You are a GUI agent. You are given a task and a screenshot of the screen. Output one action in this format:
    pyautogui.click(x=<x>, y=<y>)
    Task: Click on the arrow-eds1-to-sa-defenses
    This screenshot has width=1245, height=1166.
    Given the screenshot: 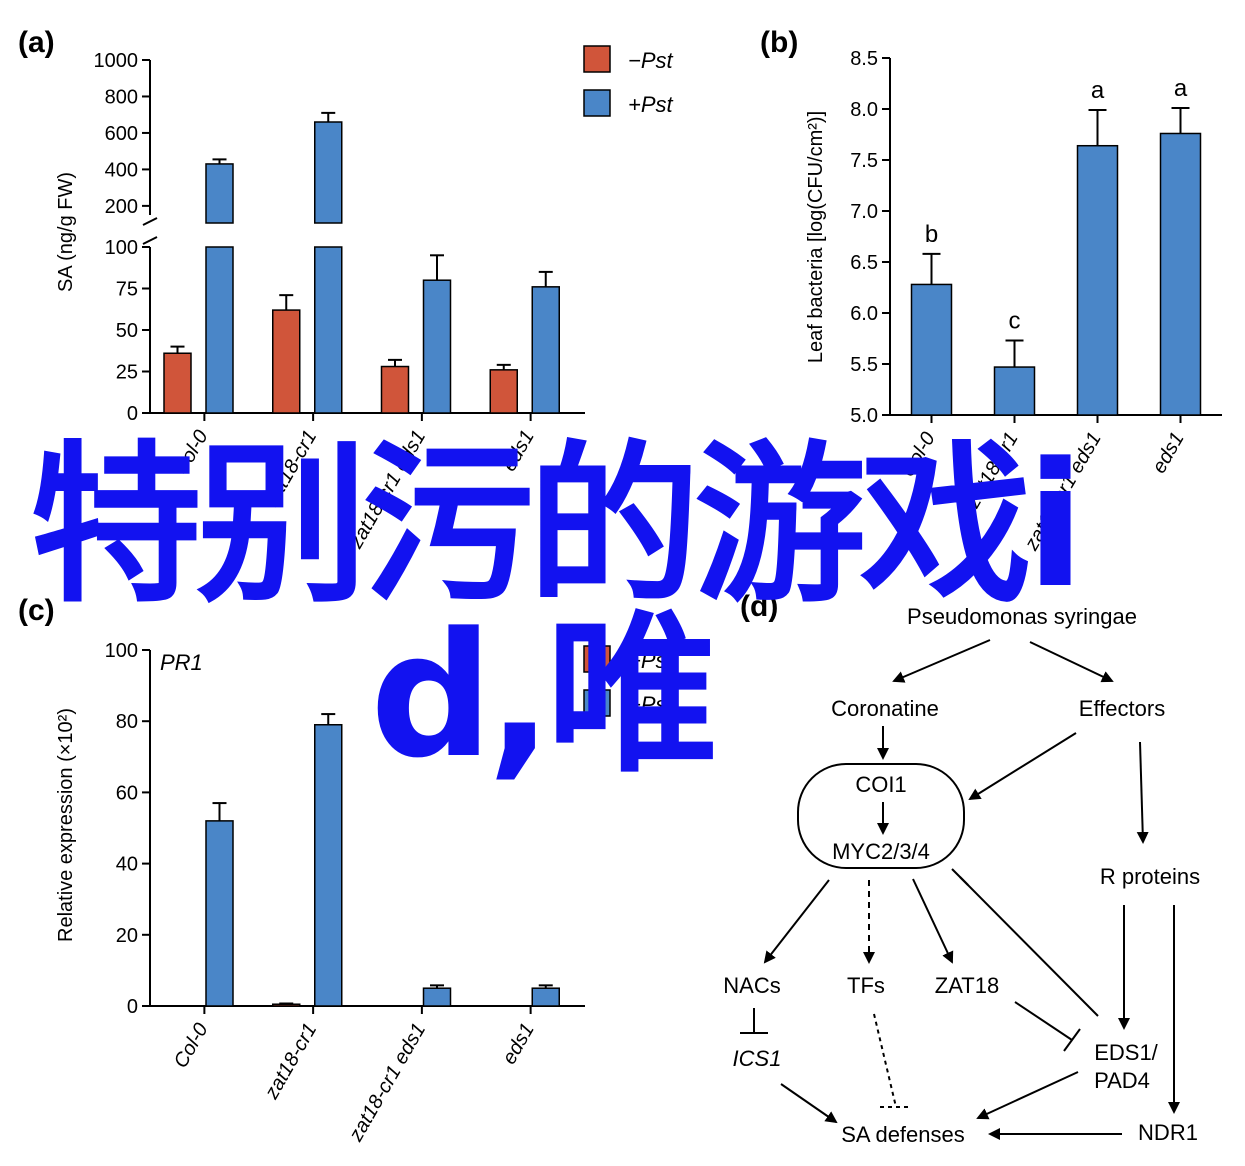 What is the action you would take?
    pyautogui.click(x=1027, y=1095)
    